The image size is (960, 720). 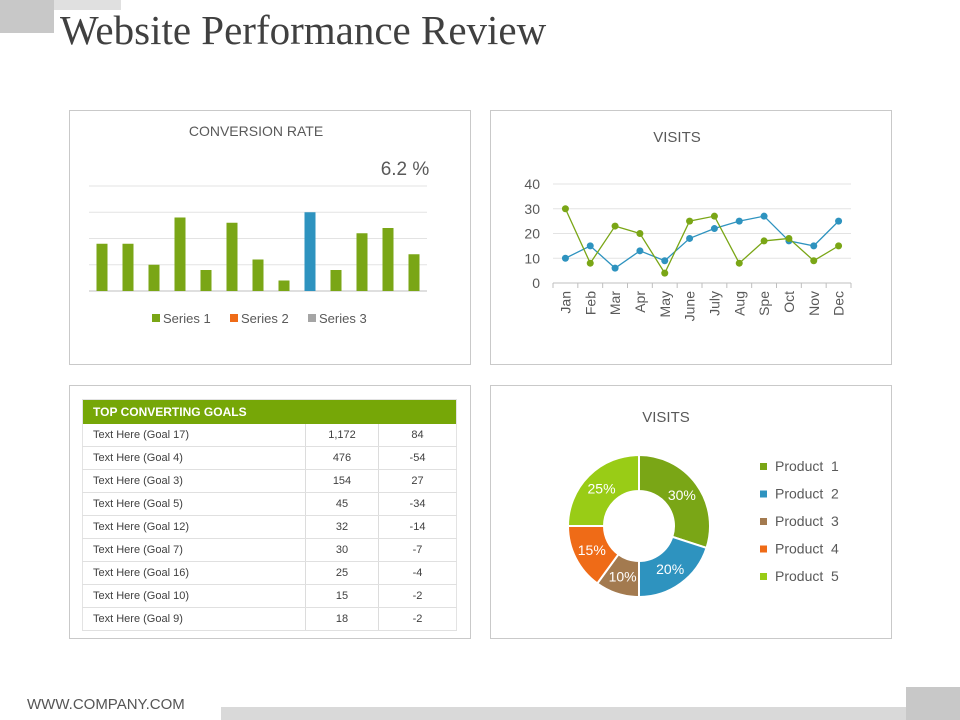 I want to click on goal-name-cell: Text Here (Goal 17), so click(x=194, y=435).